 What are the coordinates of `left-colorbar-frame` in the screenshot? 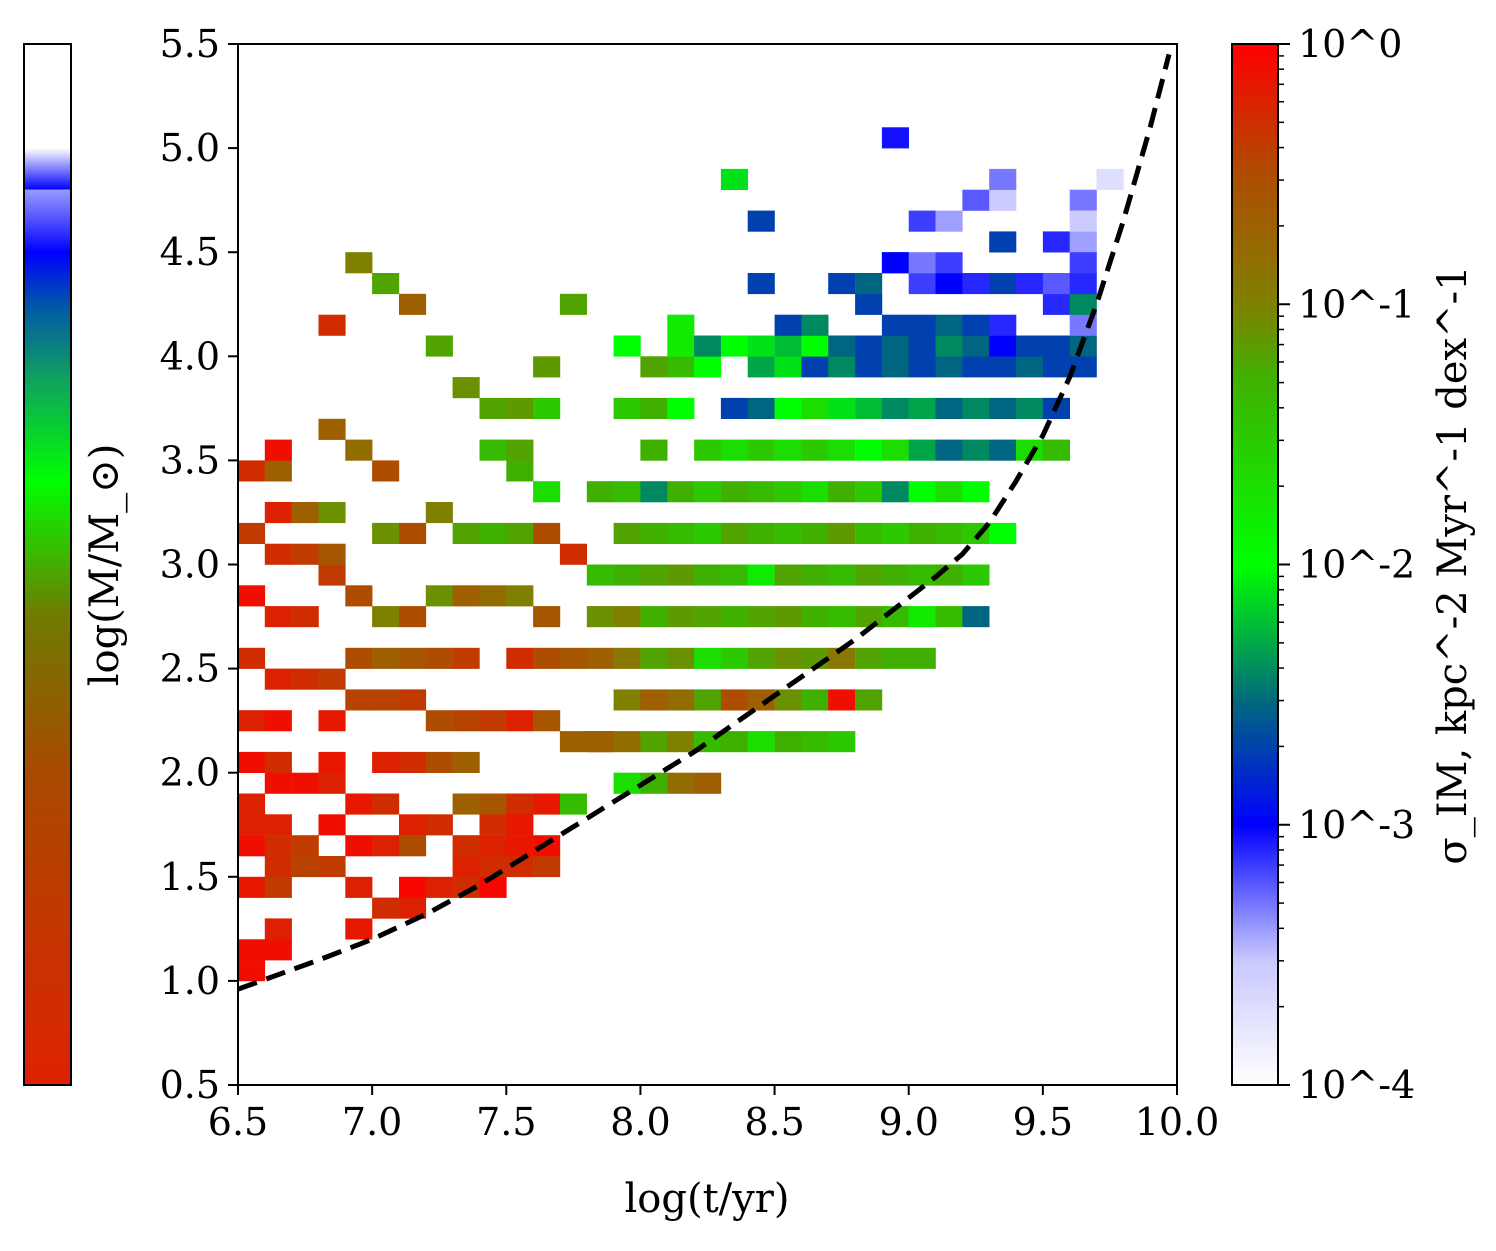 It's located at (47, 564).